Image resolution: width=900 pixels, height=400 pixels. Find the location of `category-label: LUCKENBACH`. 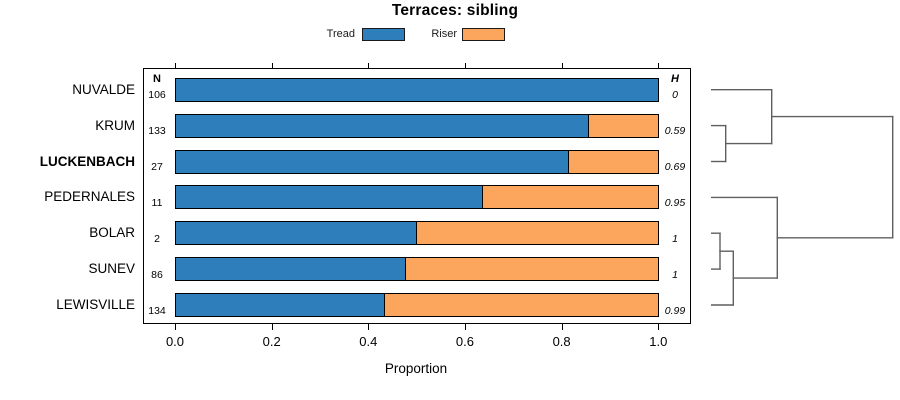

category-label: LUCKENBACH is located at coordinates (87, 161).